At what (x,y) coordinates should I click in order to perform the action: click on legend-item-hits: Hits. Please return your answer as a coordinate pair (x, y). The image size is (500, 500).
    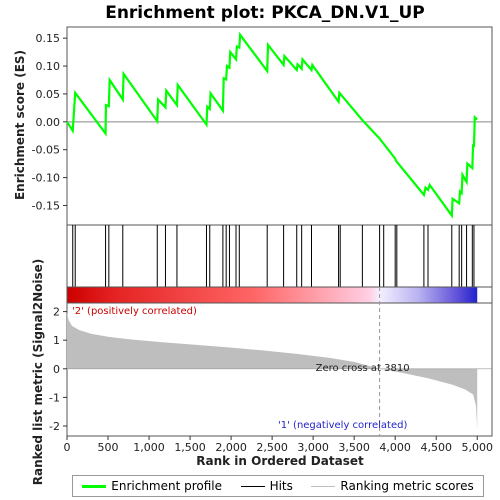
    Looking at the image, I should click on (266, 486).